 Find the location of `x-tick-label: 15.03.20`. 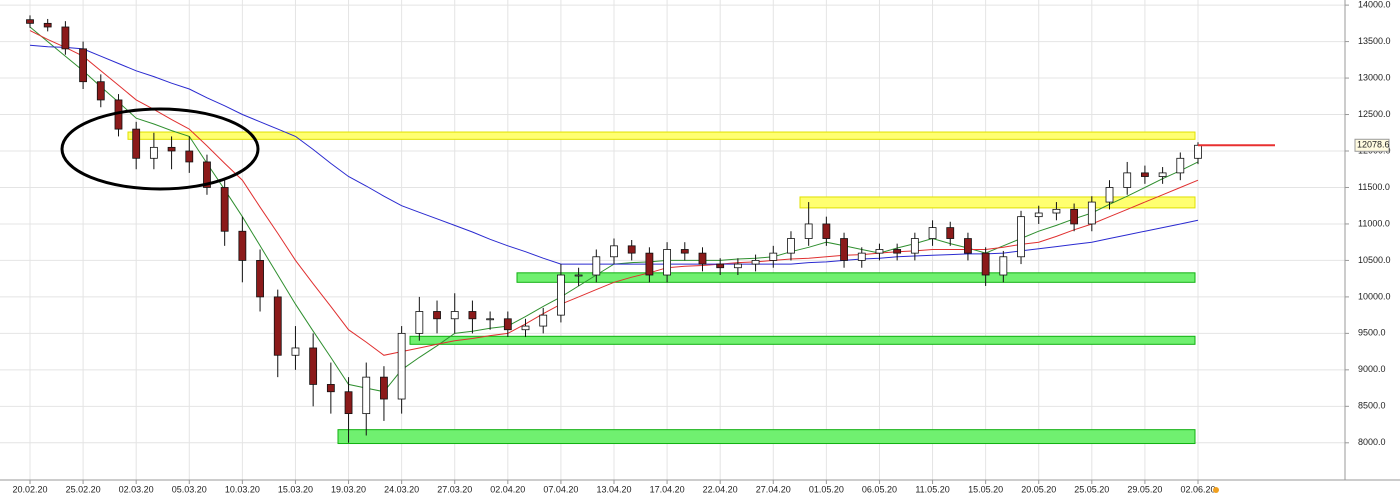

x-tick-label: 15.03.20 is located at coordinates (295, 489).